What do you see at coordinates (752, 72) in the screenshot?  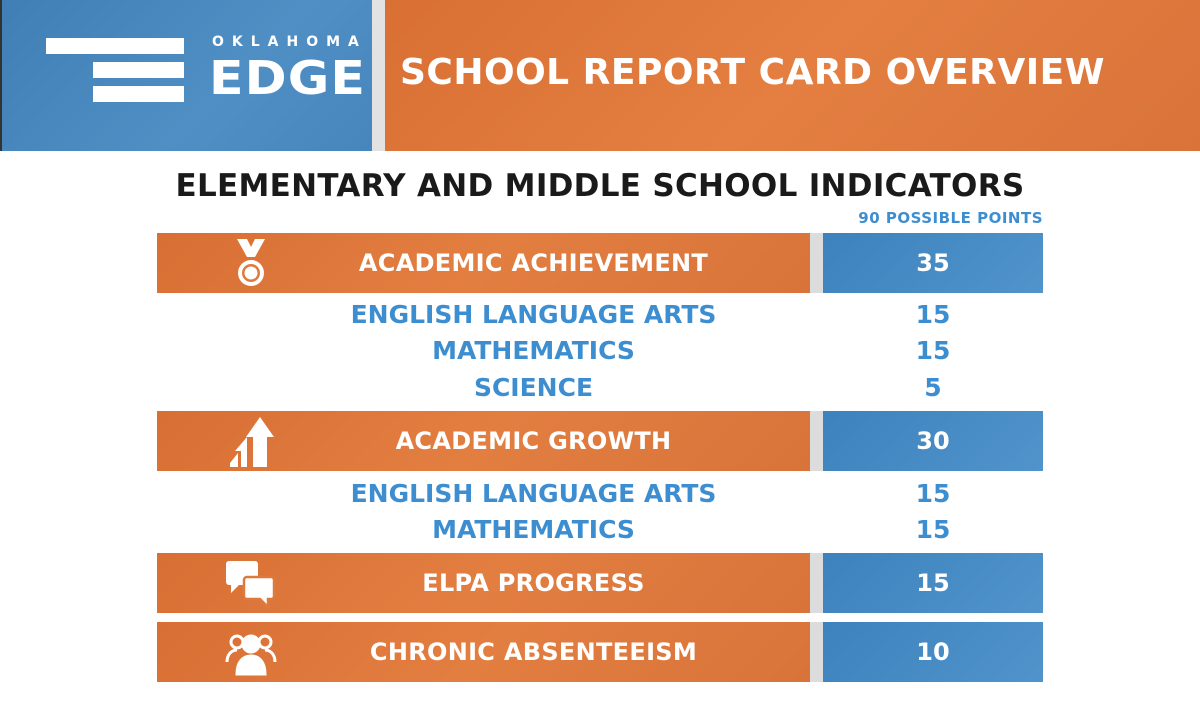 I see `page-title: SCHOOL REPORT CARD OVERVIEW` at bounding box center [752, 72].